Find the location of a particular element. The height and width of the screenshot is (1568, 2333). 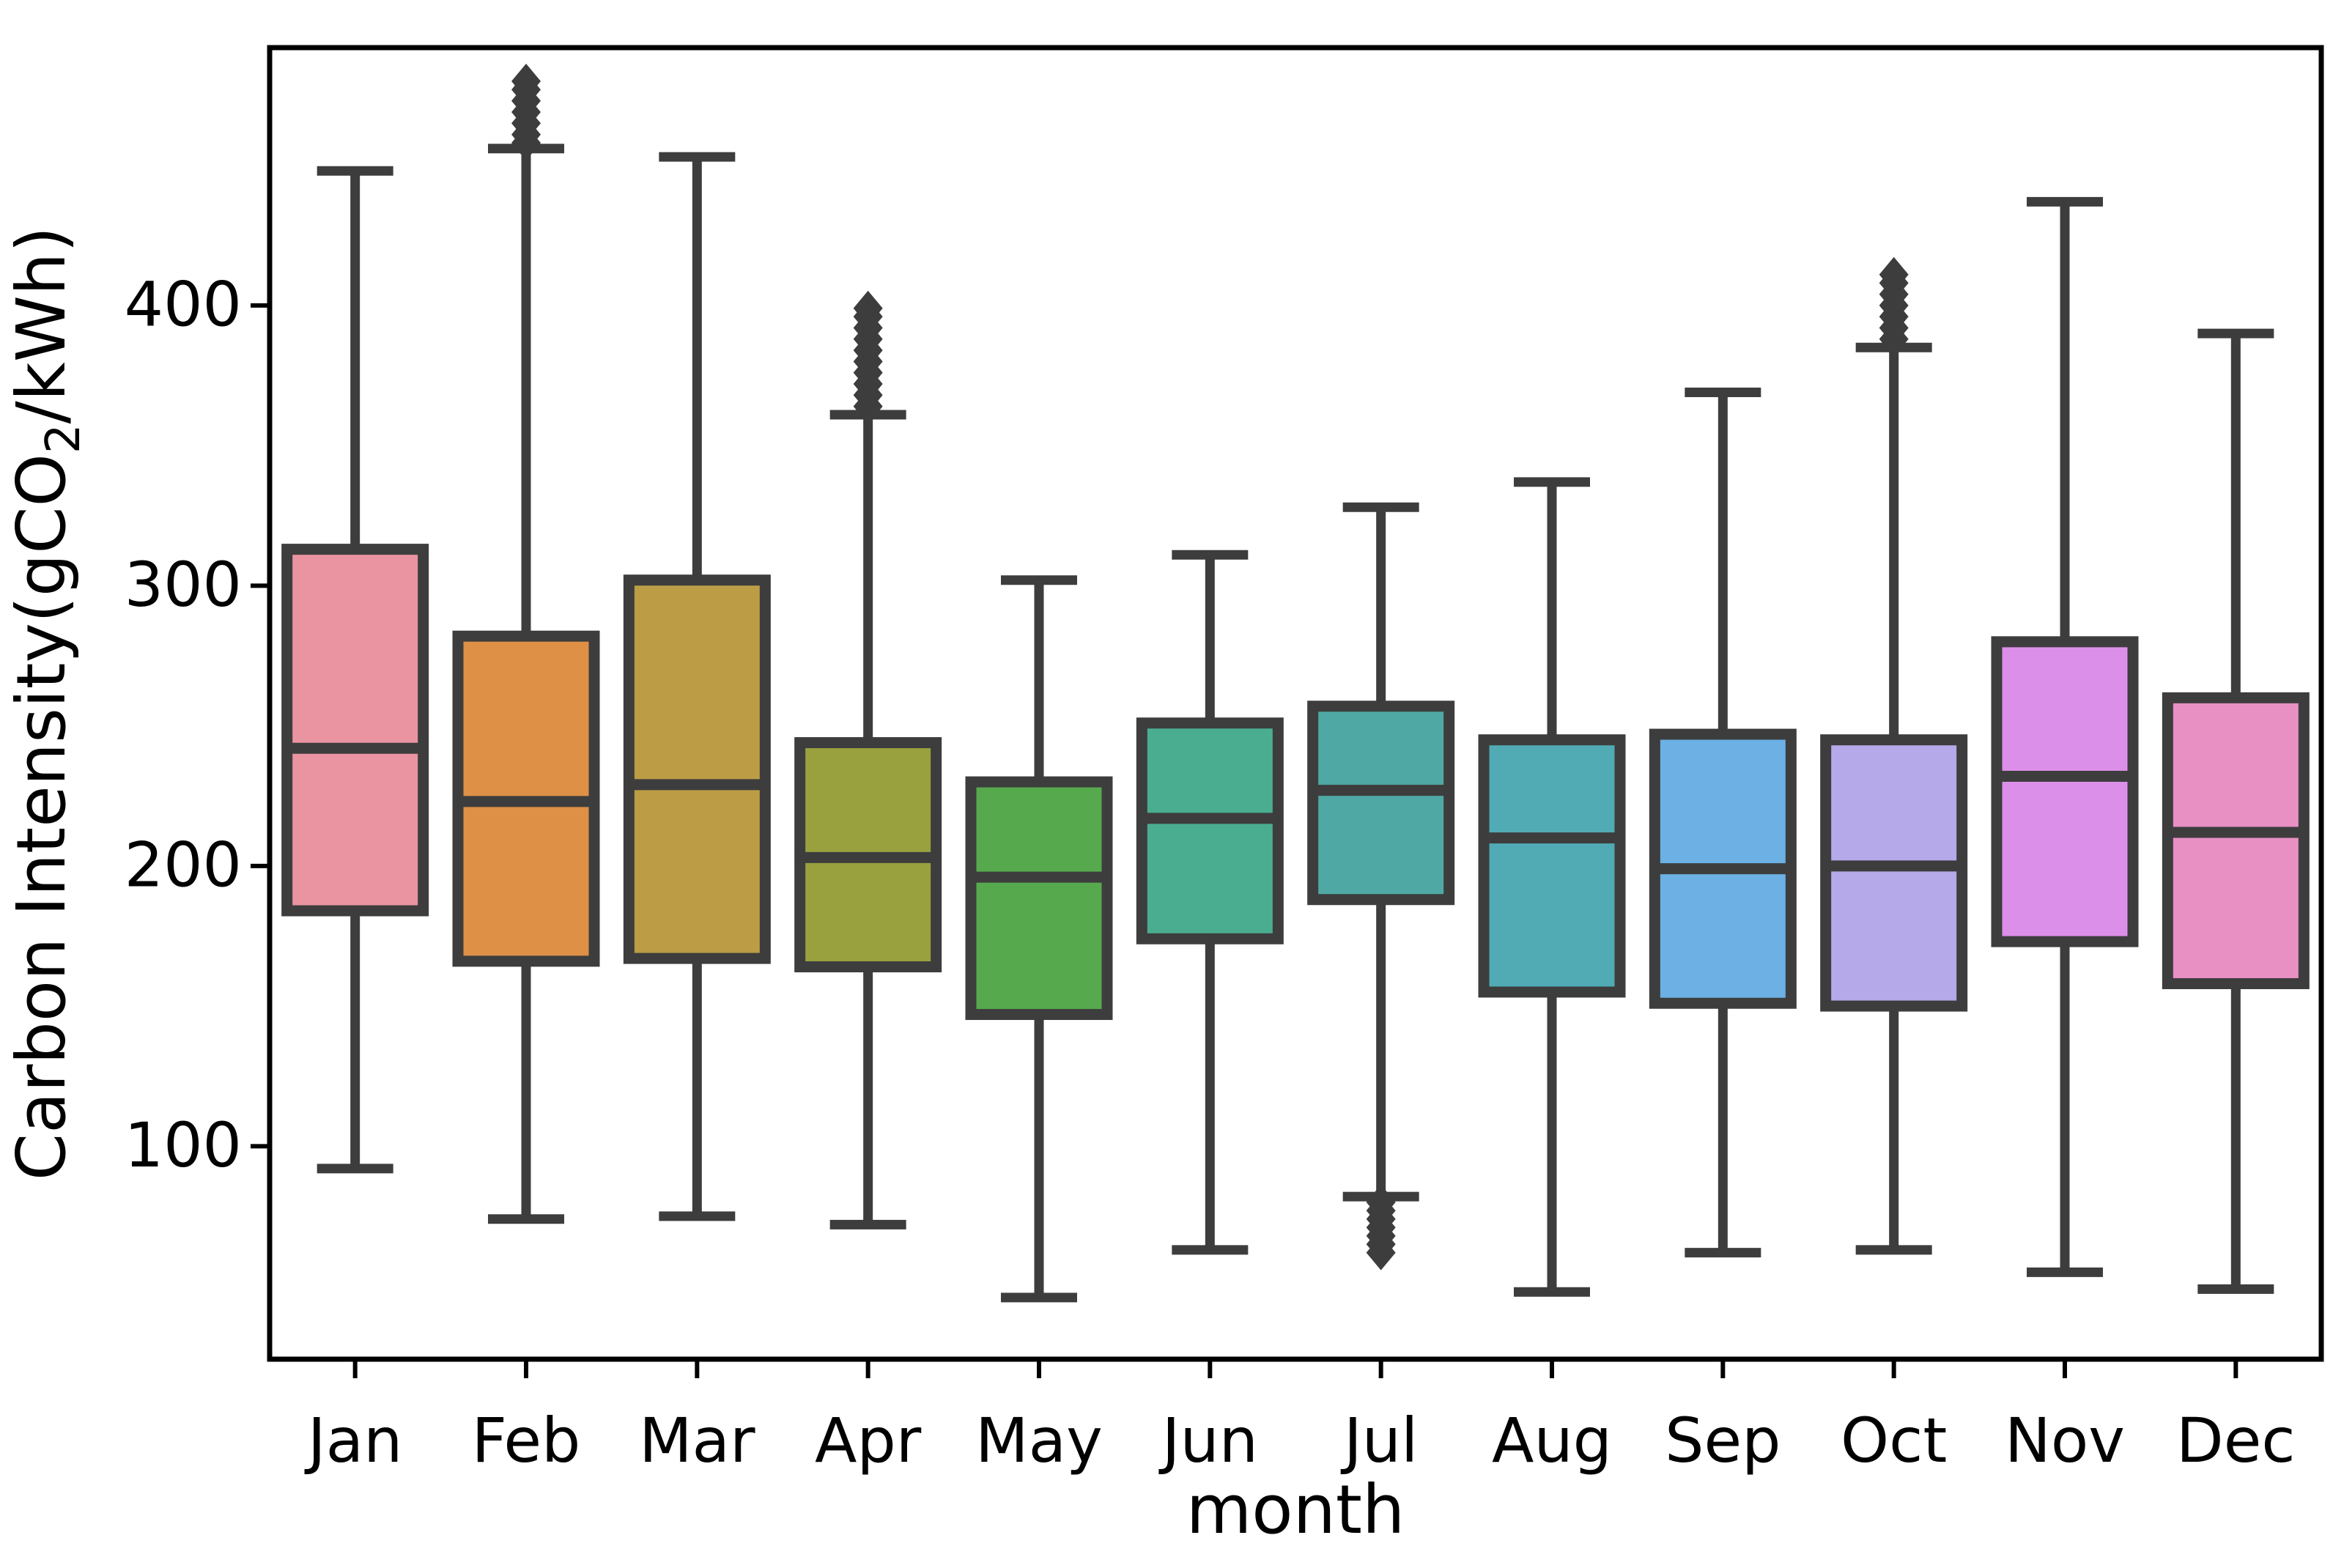

x-tick-label-aug: Aug is located at coordinates (1552, 1440).